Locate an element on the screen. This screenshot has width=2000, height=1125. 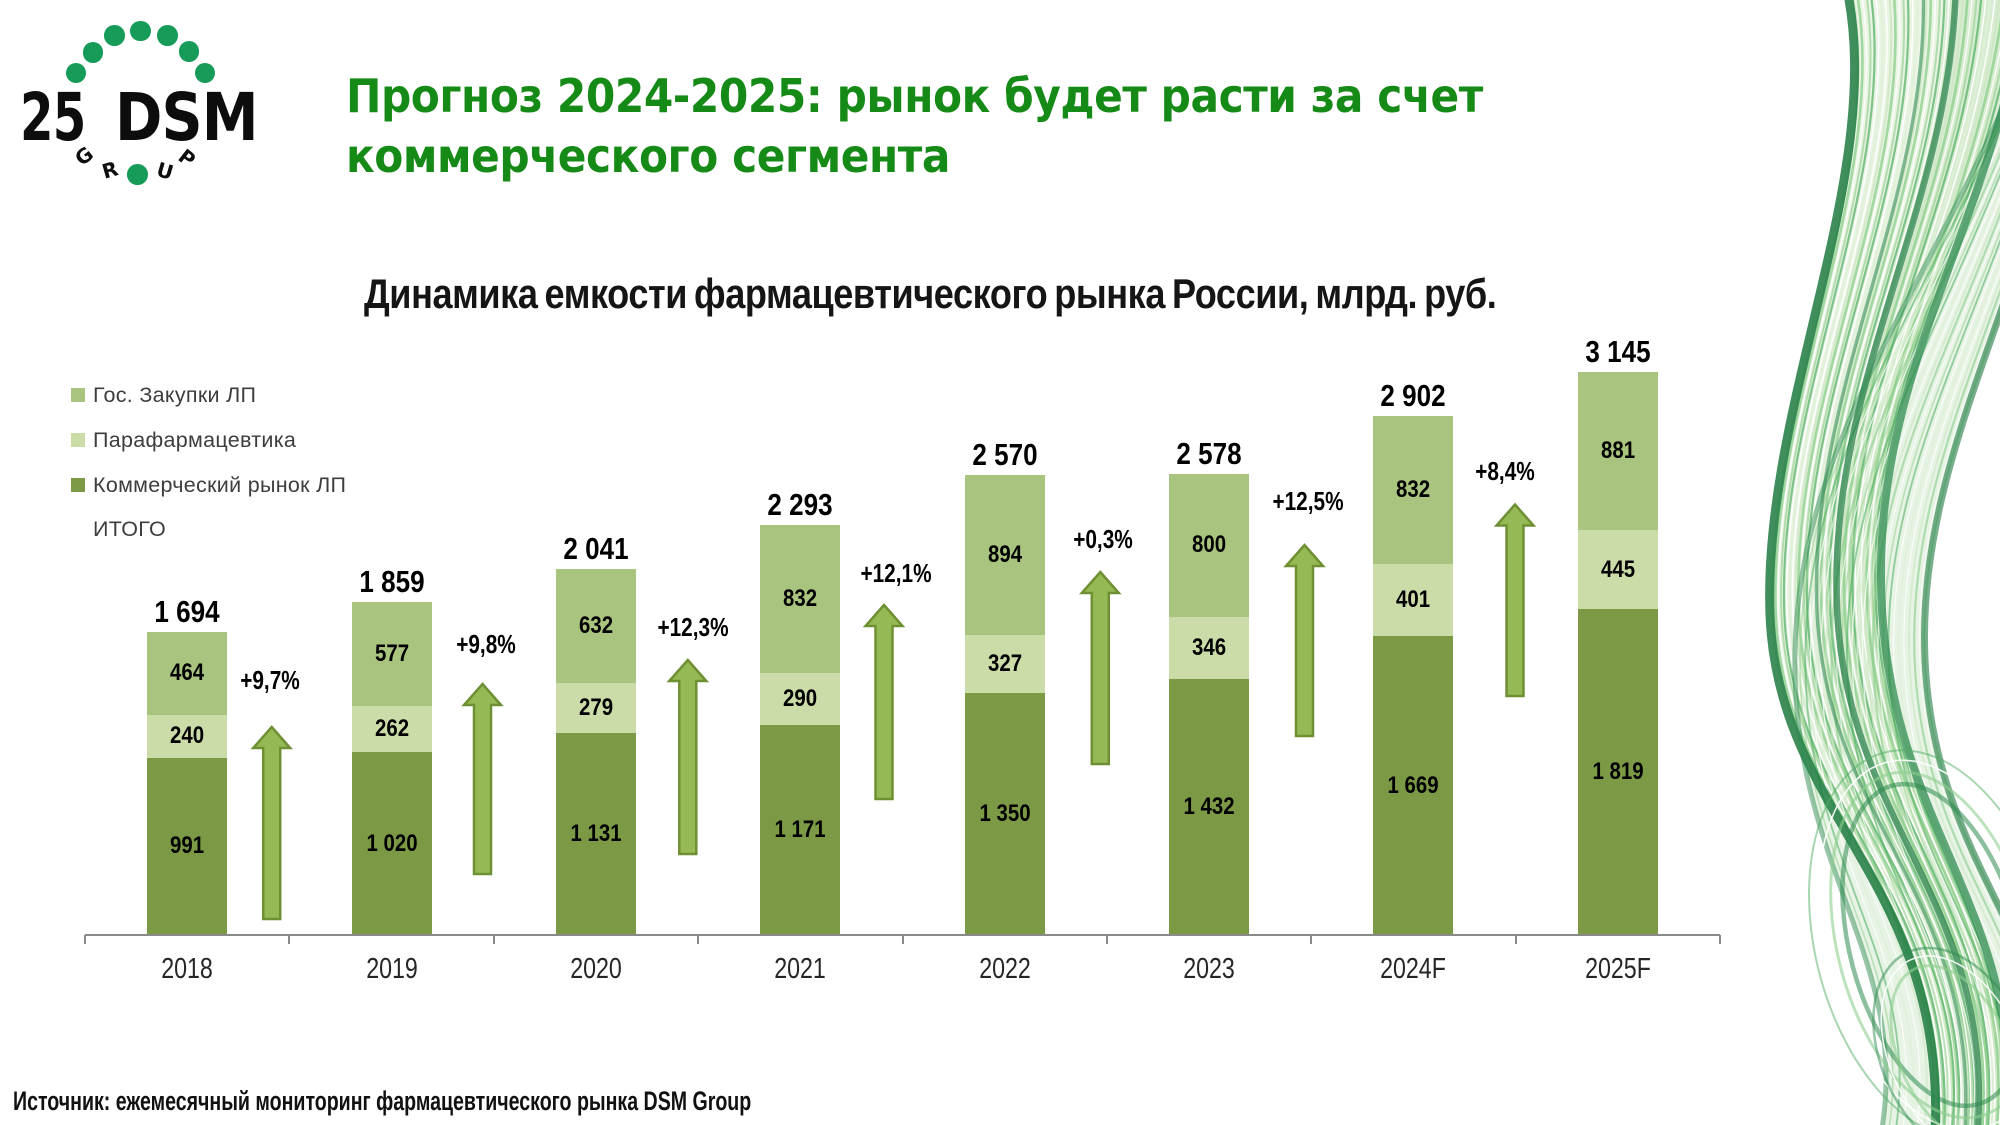
bar-segment-parapharma-2021: 290 is located at coordinates (800, 699).